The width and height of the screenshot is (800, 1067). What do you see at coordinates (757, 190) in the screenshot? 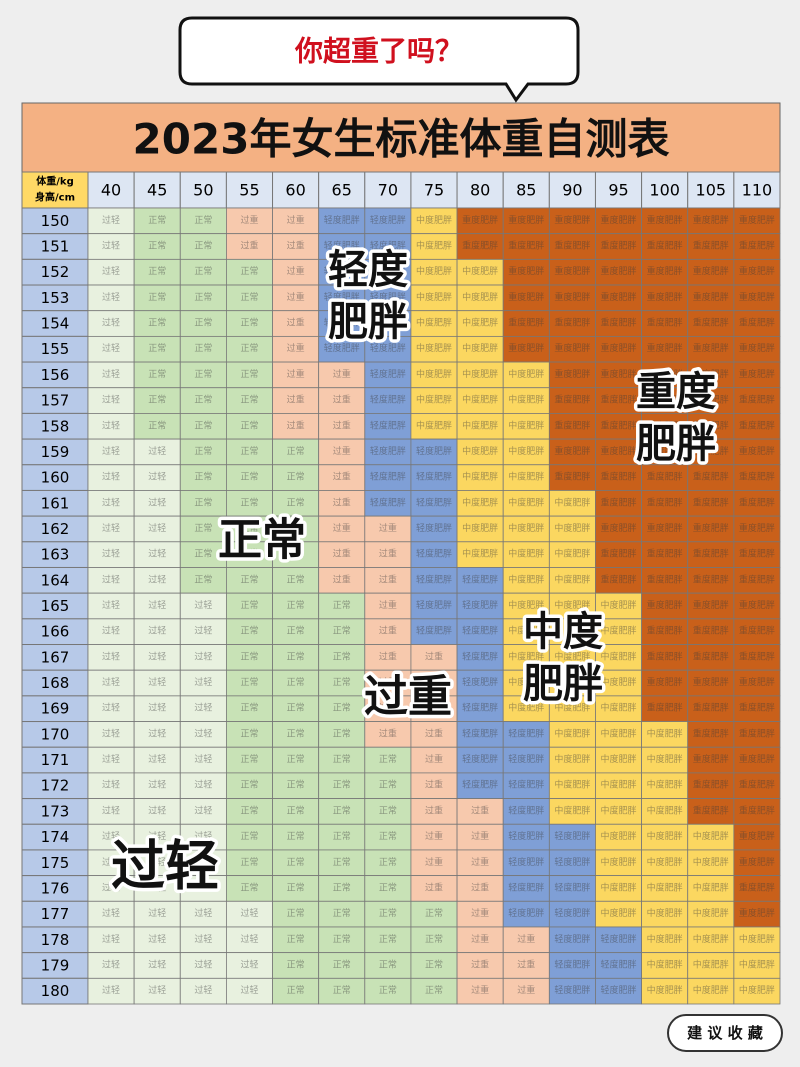
I see `weight-header: 110` at bounding box center [757, 190].